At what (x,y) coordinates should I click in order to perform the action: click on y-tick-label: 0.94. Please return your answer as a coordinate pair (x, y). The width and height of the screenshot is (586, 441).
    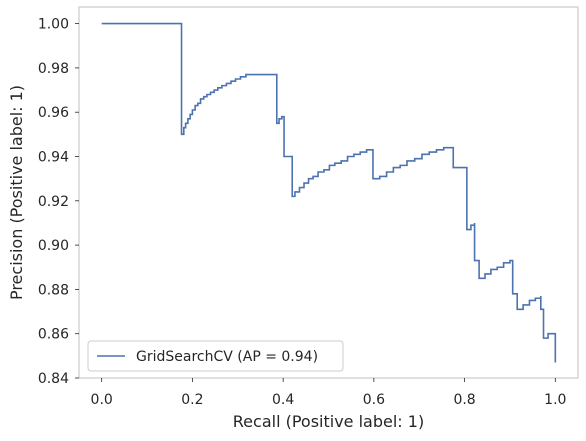
    Looking at the image, I should click on (53, 158).